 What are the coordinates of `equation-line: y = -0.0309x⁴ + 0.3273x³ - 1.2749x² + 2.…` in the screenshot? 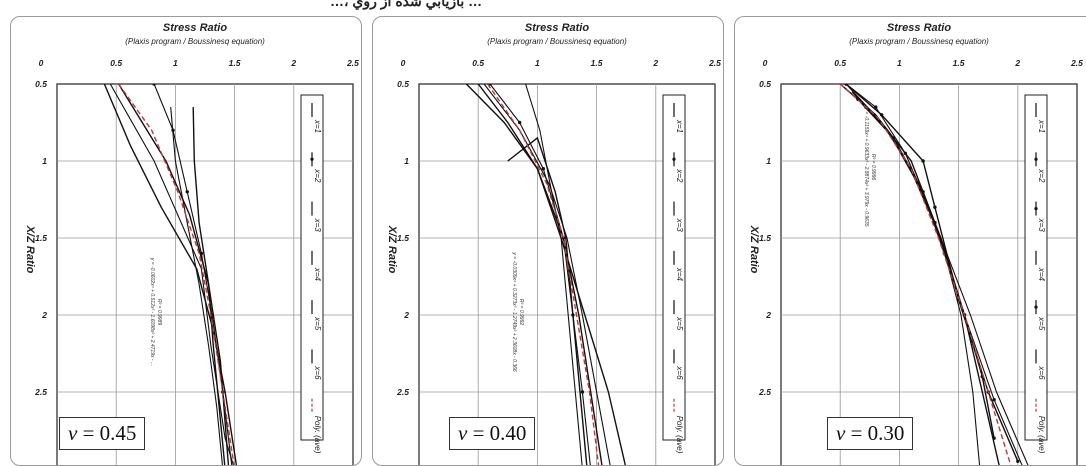 It's located at (514, 311).